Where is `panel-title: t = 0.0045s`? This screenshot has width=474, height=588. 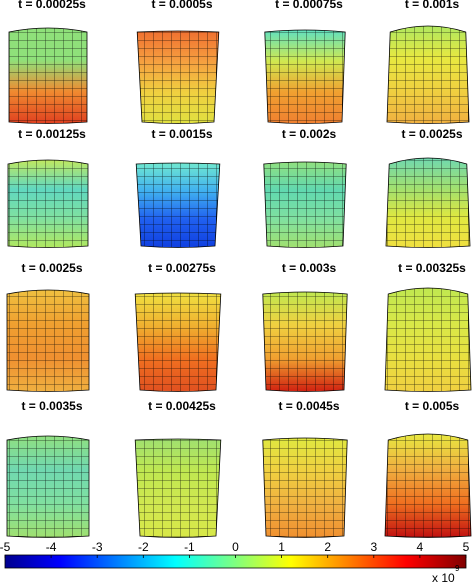
panel-title: t = 0.0045s is located at coordinates (308, 406).